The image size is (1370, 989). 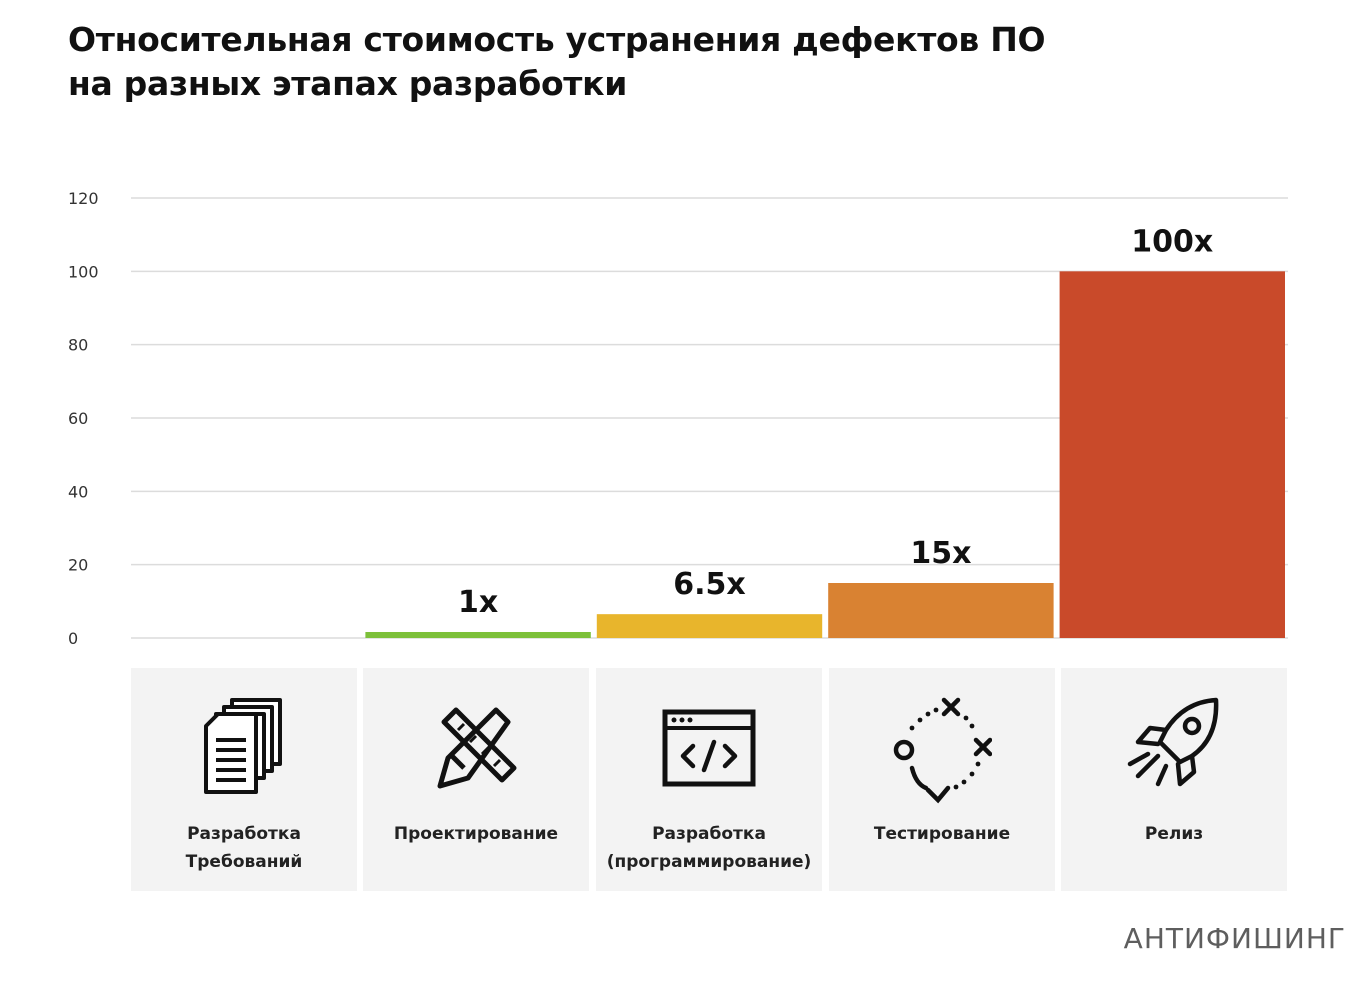 What do you see at coordinates (1172, 241) in the screenshot?
I see `data-label: 100x` at bounding box center [1172, 241].